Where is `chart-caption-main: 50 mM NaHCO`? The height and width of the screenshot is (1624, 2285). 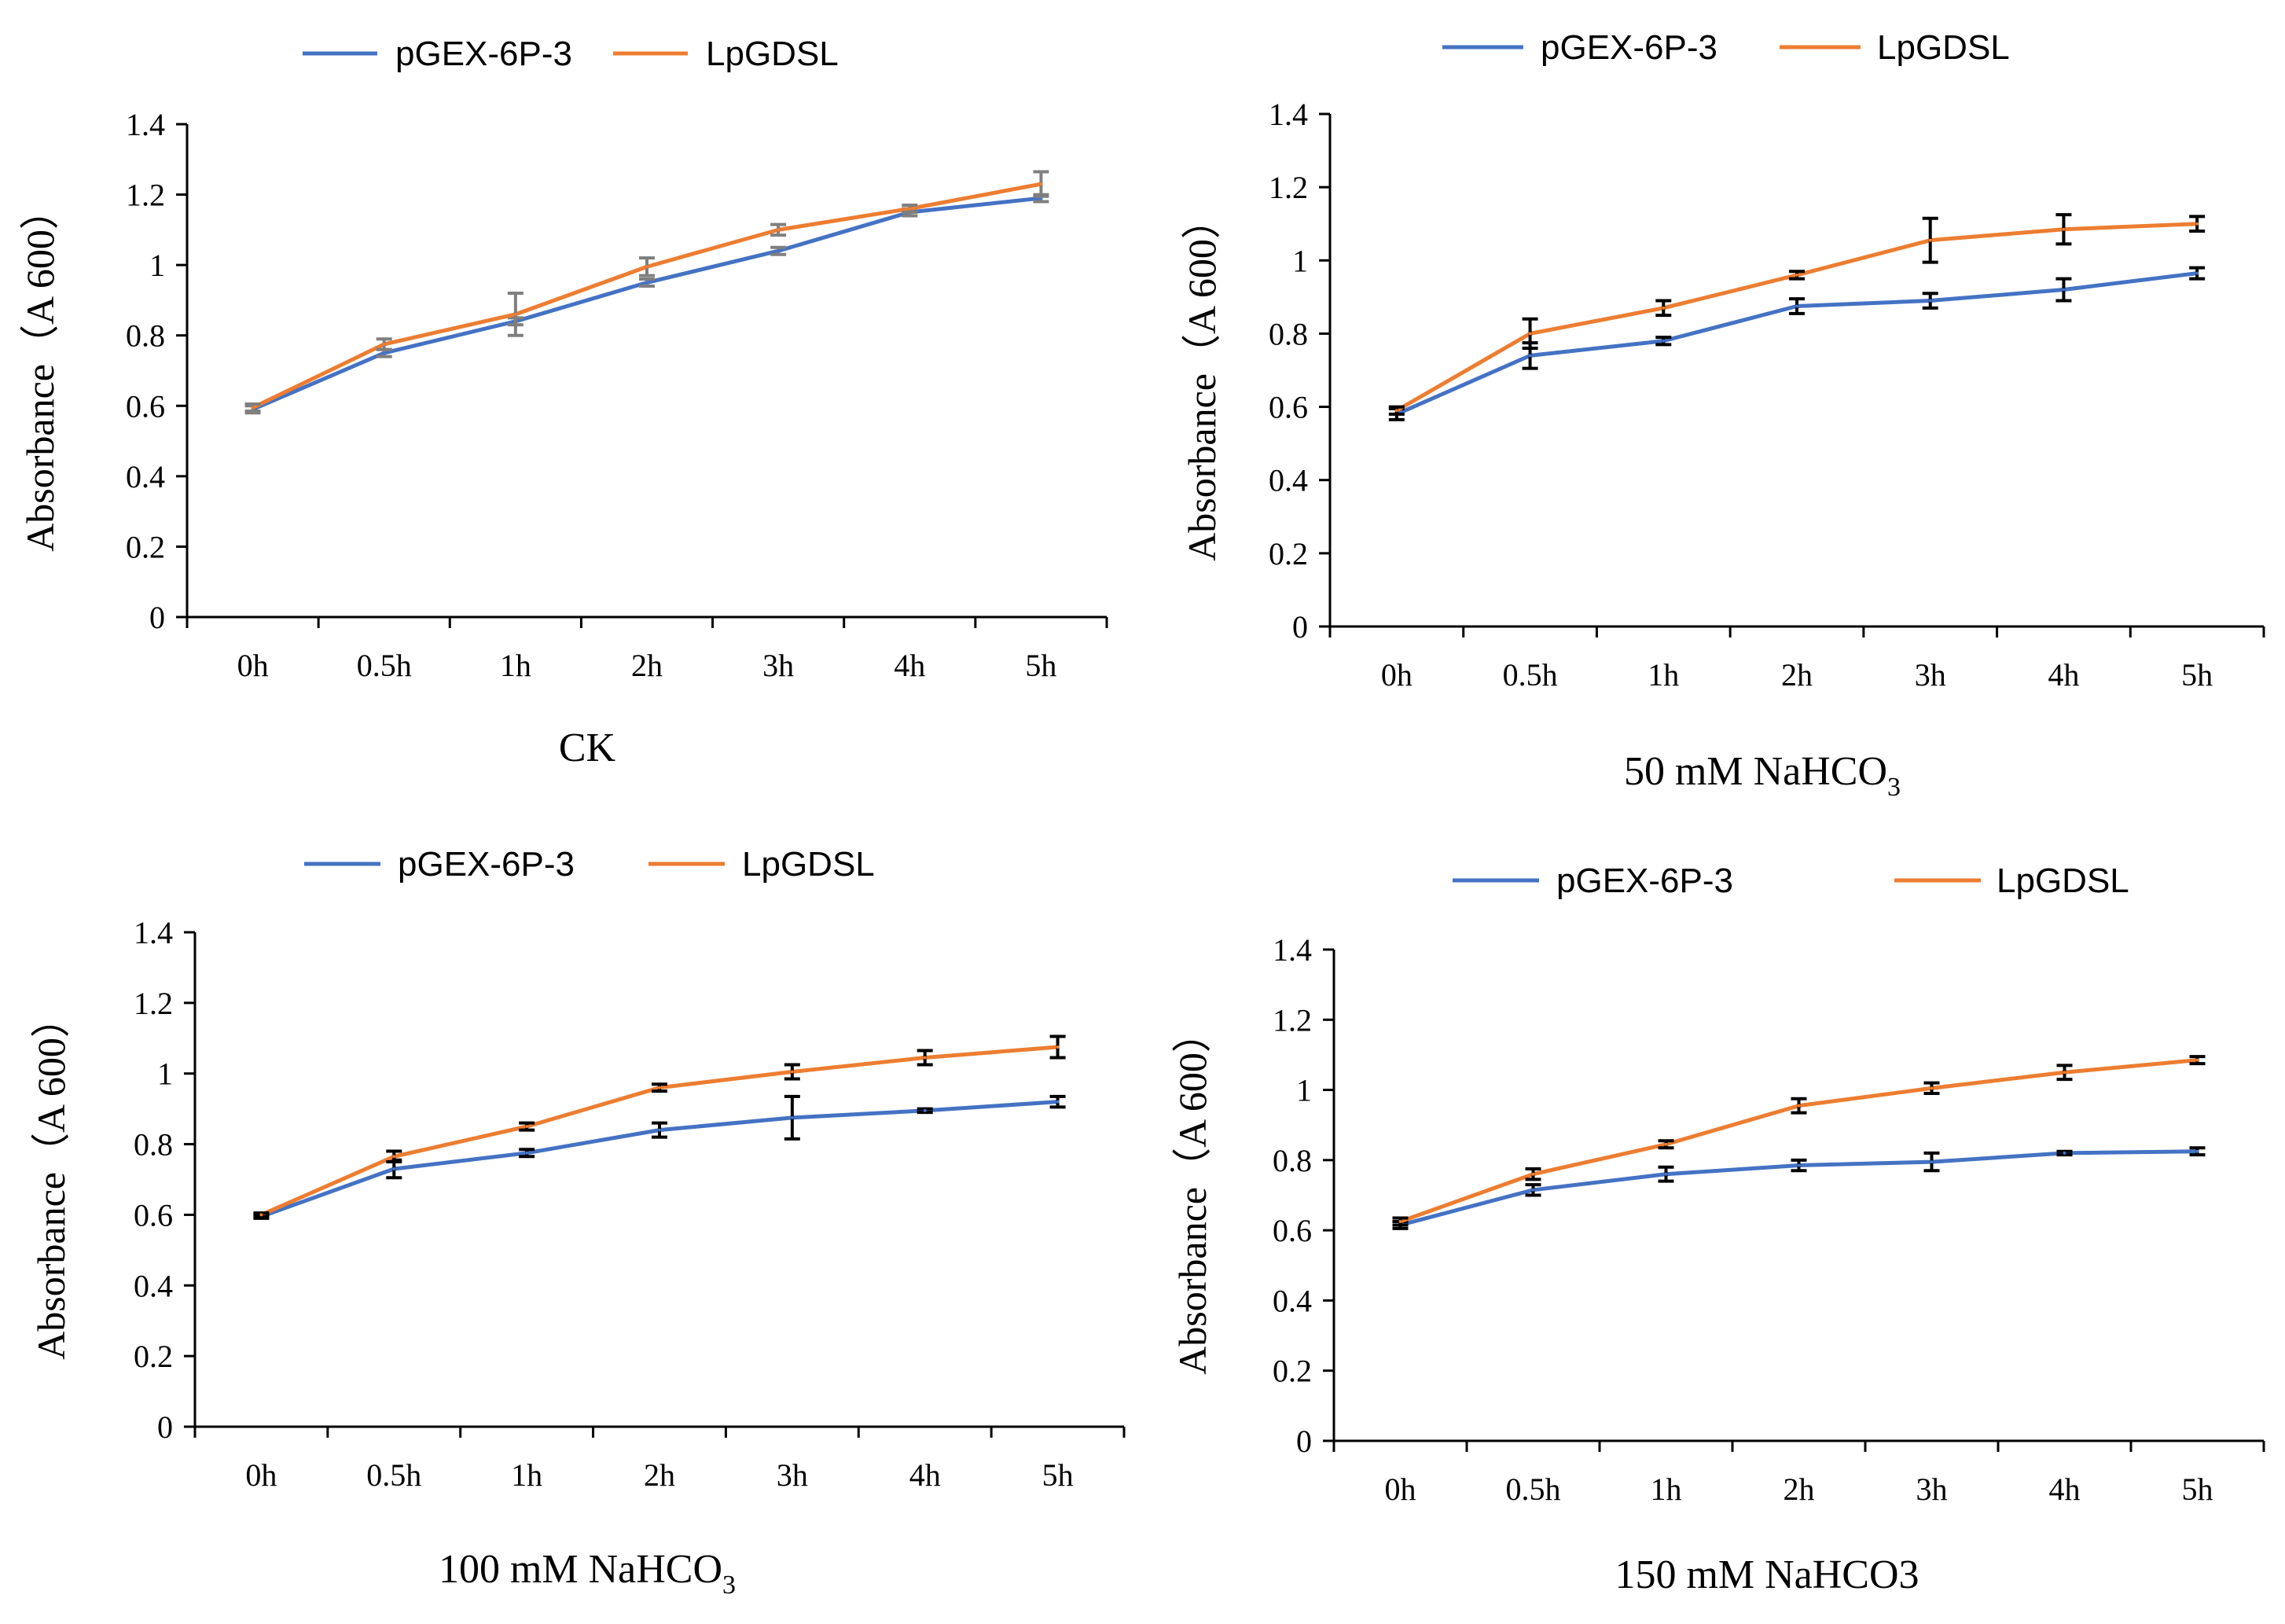
chart-caption-main: 50 mM NaHCO is located at coordinates (1755, 771).